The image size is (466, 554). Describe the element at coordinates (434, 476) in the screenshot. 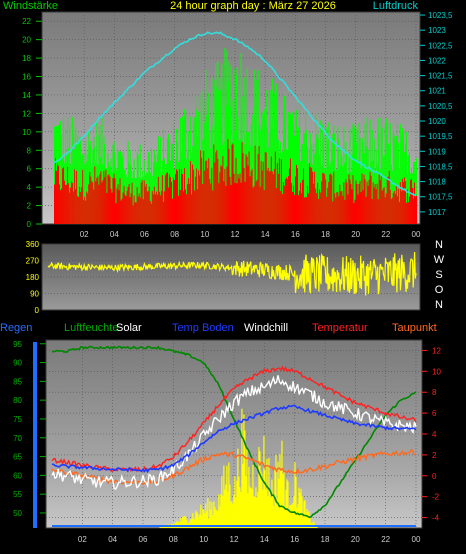

I see `tick-label: 0` at that location.